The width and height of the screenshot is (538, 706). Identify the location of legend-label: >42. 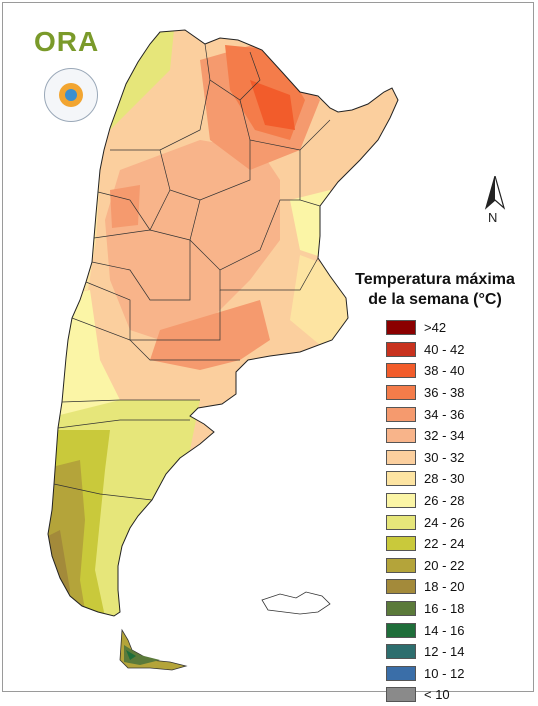
(435, 328).